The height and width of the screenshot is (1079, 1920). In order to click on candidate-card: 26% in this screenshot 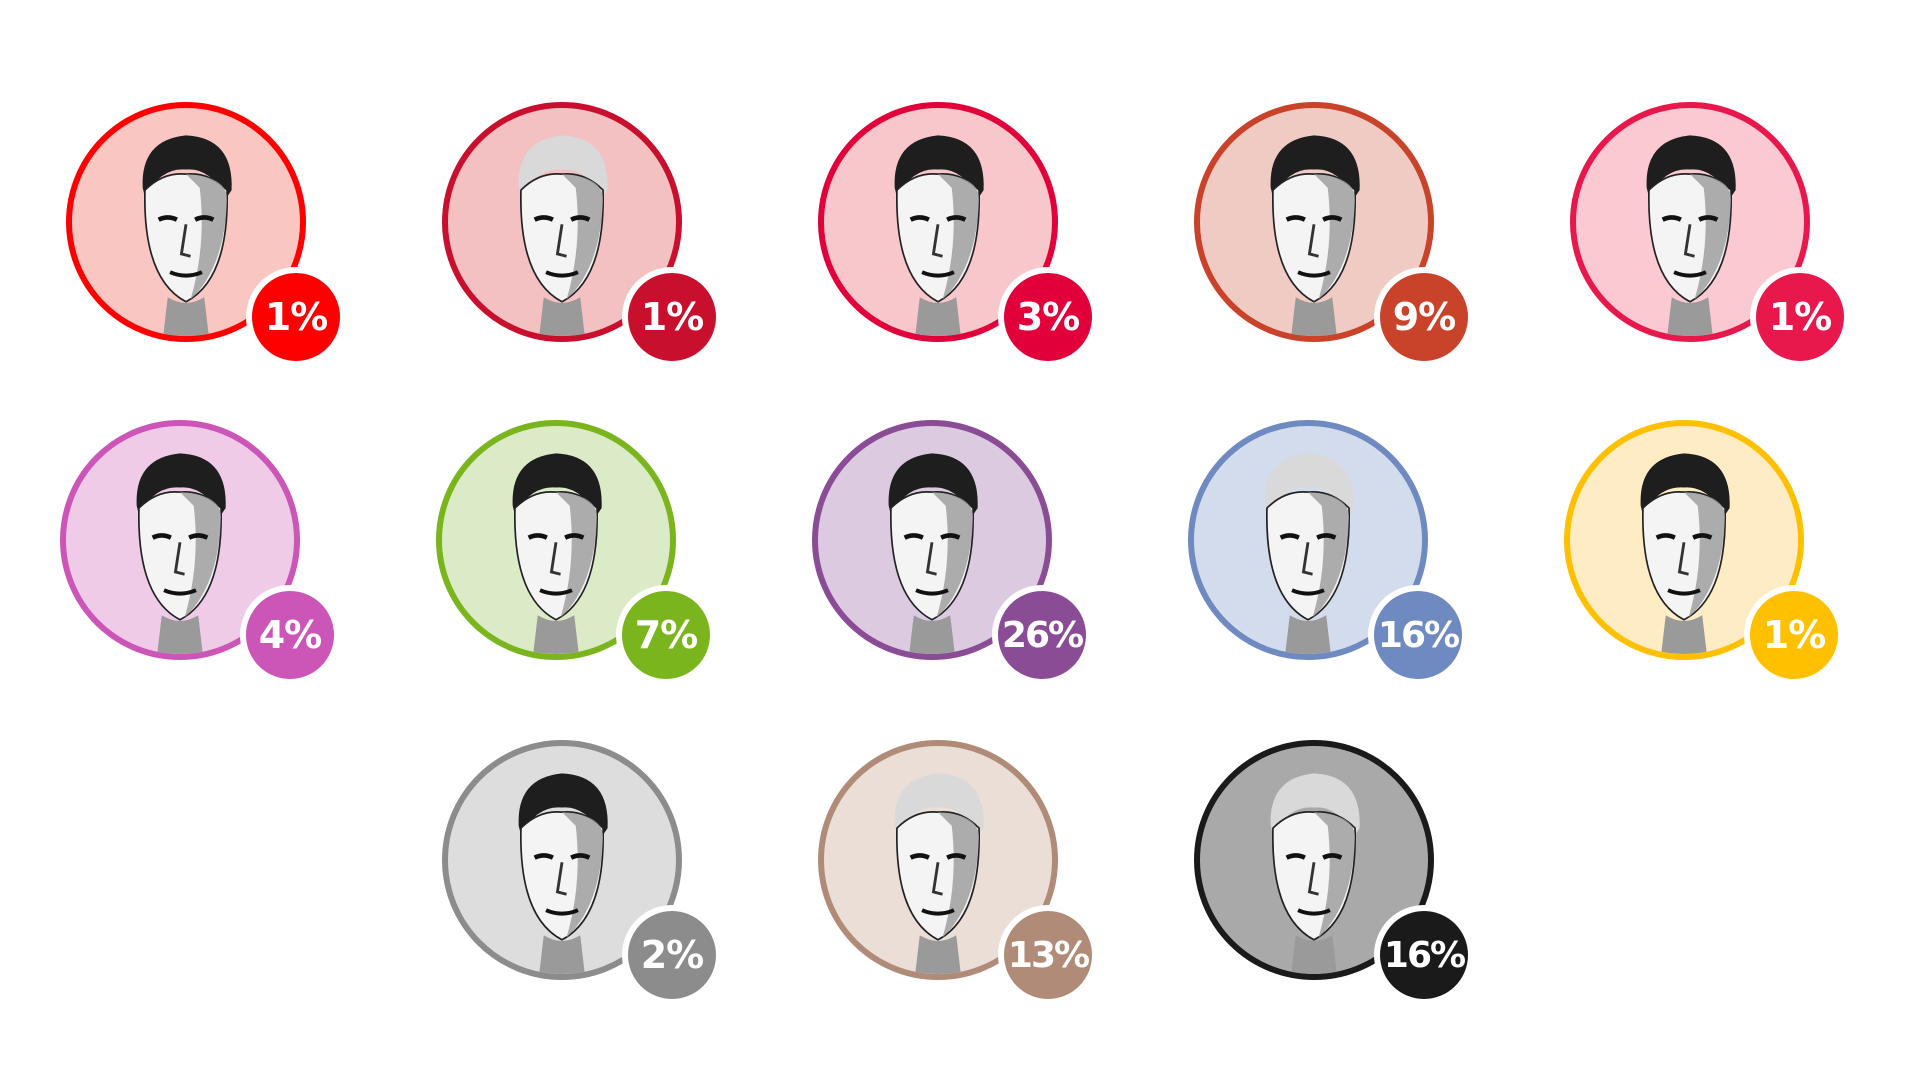, I will do `click(982, 570)`.